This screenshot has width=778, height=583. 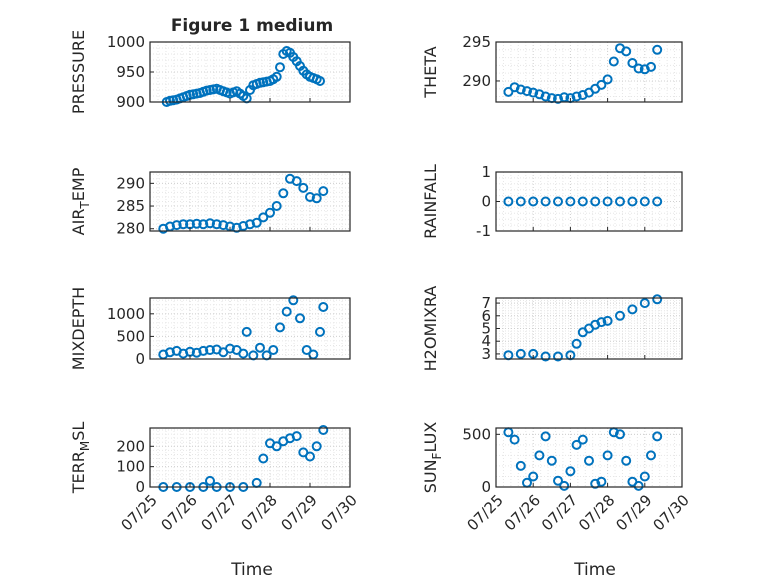 I want to click on y-tick-label: 500, so click(x=130, y=336).